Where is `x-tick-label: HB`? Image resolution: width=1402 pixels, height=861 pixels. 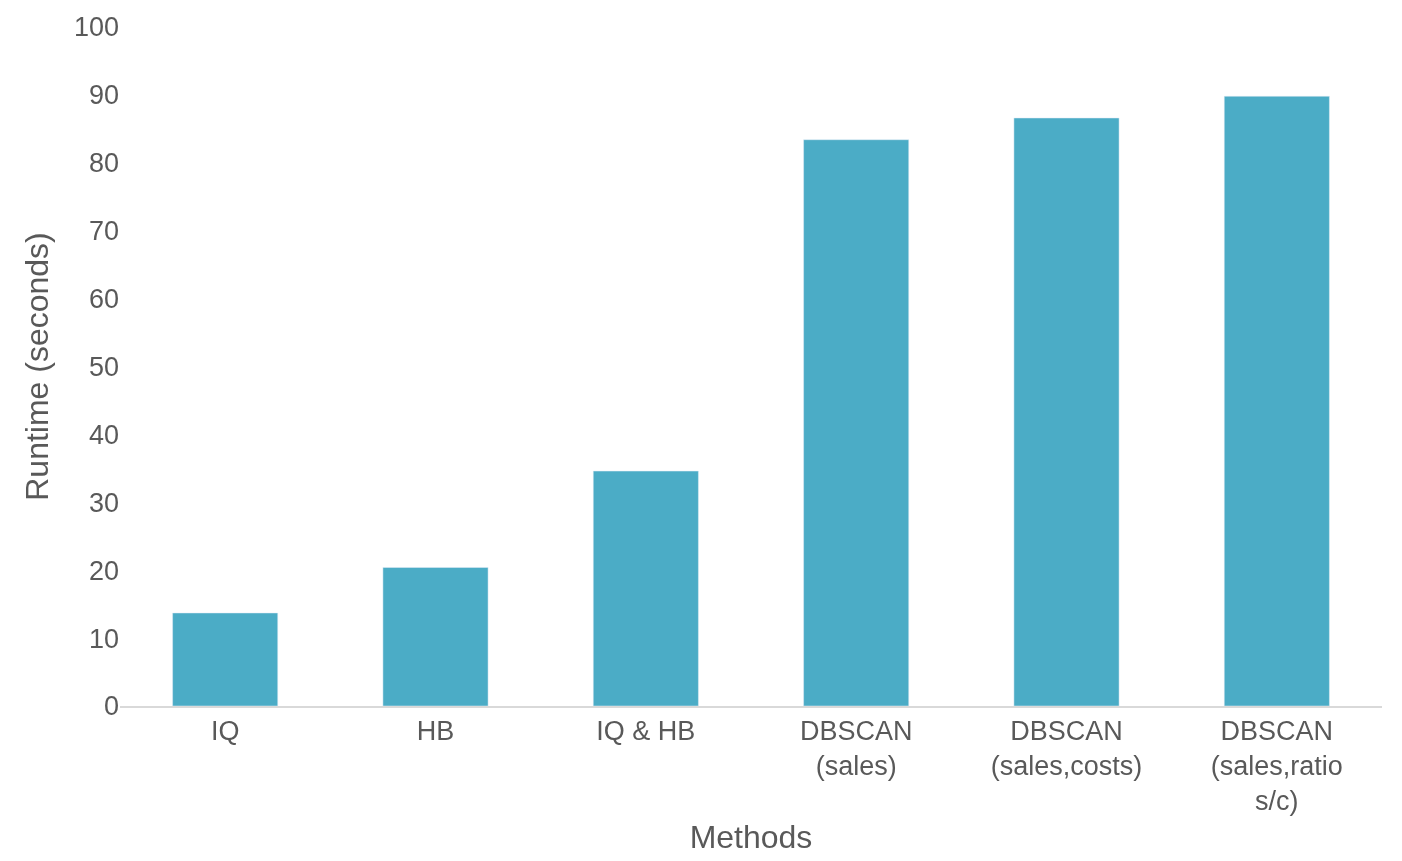 x-tick-label: HB is located at coordinates (435, 731).